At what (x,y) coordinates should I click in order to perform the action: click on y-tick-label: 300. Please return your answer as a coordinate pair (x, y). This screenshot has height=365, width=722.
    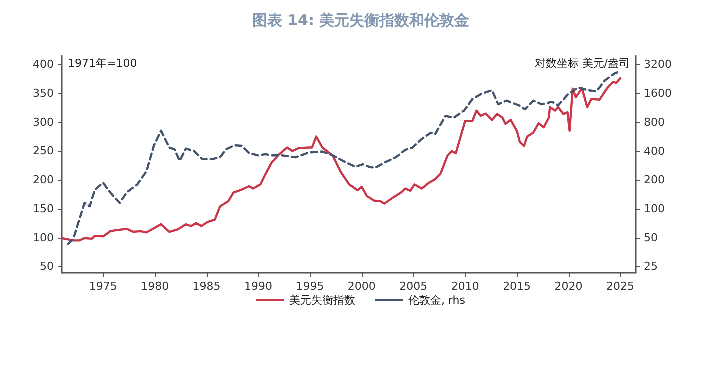
    Looking at the image, I should click on (43, 122).